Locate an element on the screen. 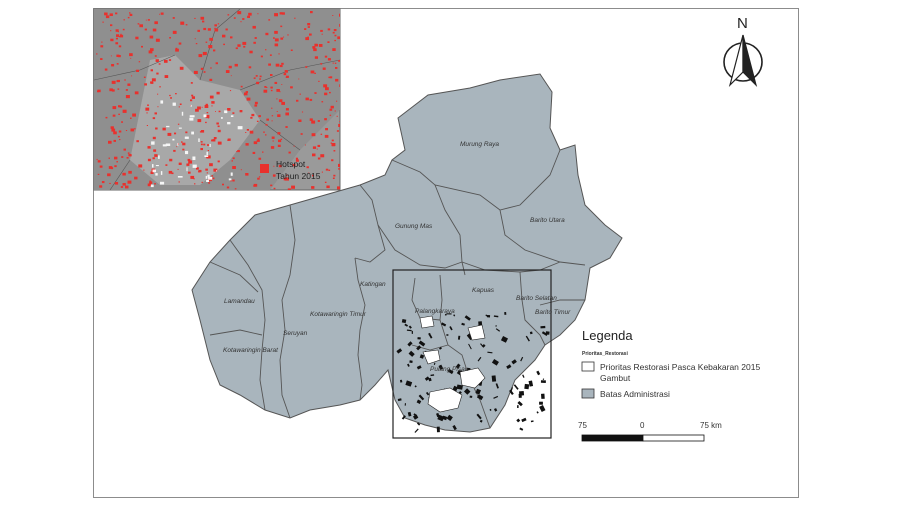  legend-item-peat: Gambut is located at coordinates (615, 378).